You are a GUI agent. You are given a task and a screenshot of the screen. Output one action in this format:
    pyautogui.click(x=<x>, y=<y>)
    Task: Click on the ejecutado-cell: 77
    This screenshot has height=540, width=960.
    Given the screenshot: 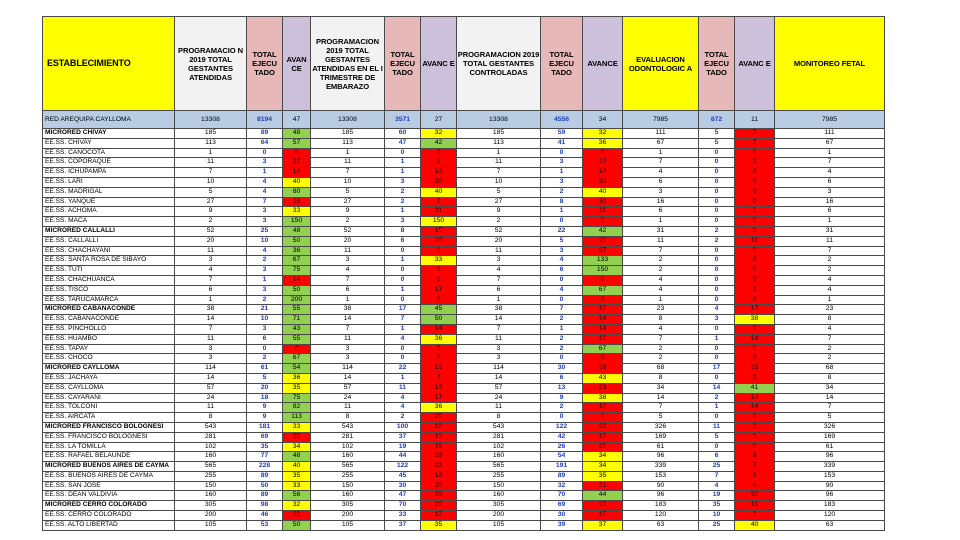 What is the action you would take?
    pyautogui.click(x=264, y=457)
    